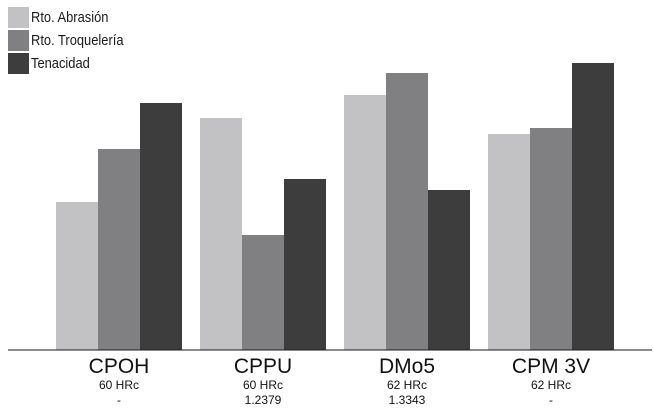 The width and height of the screenshot is (654, 408). I want to click on category-label-cpm-3v: CPM 3V, so click(551, 366).